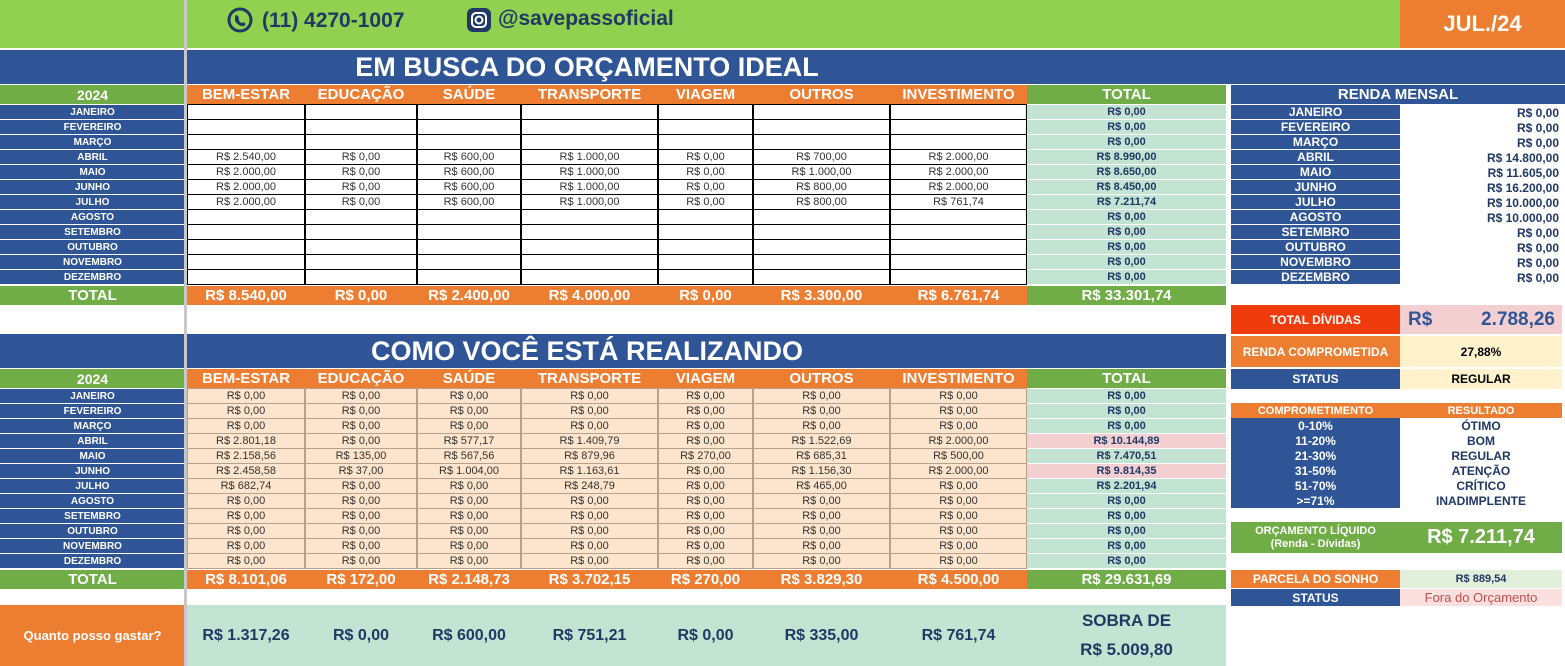 This screenshot has width=1565, height=666. Describe the element at coordinates (1481, 597) in the screenshot. I see `dream-status-value: Fora do Orçamento` at that location.